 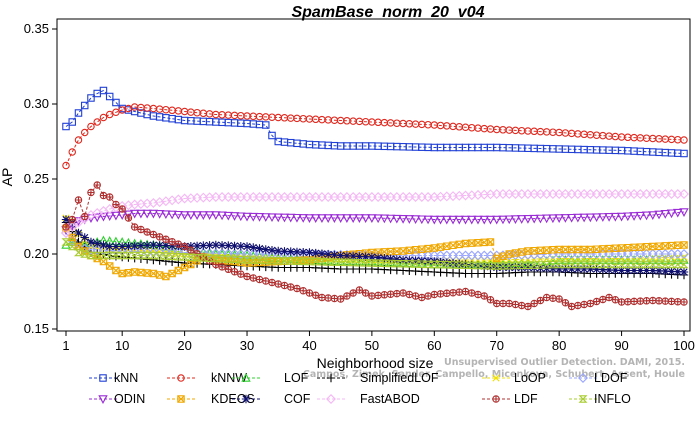 I want to click on x-tick-label: 70, so click(x=496, y=345).